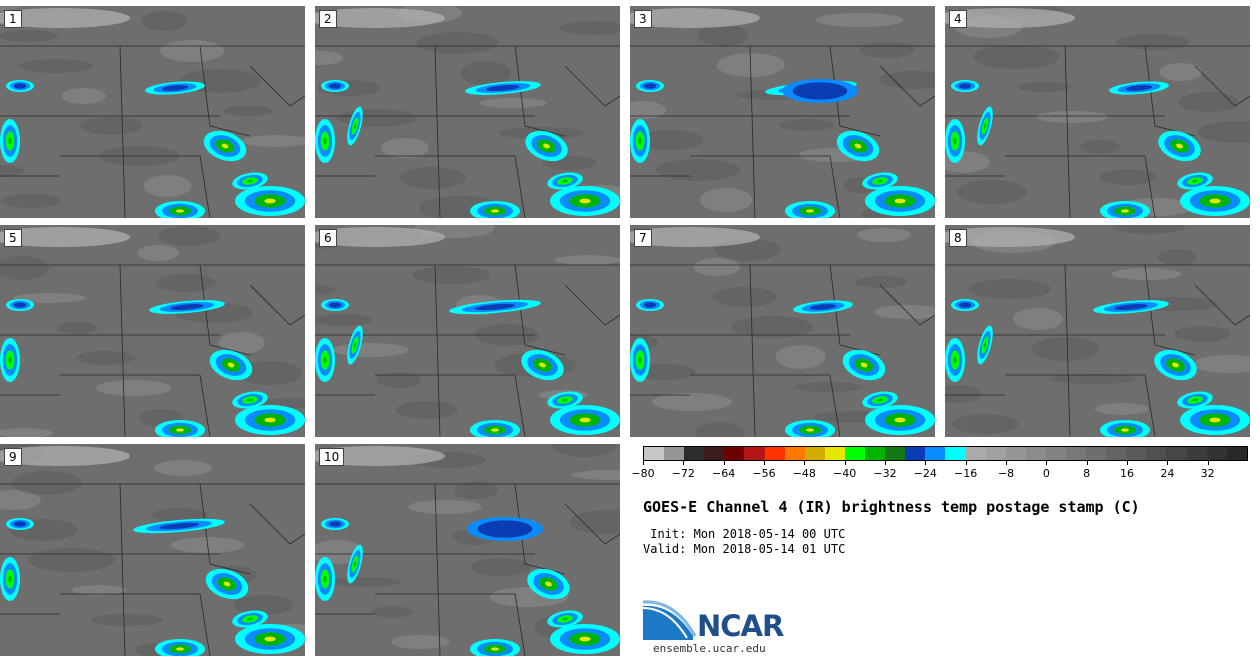 This screenshot has width=1260, height=657. I want to click on ensemble-member-panel: 2, so click(467, 112).